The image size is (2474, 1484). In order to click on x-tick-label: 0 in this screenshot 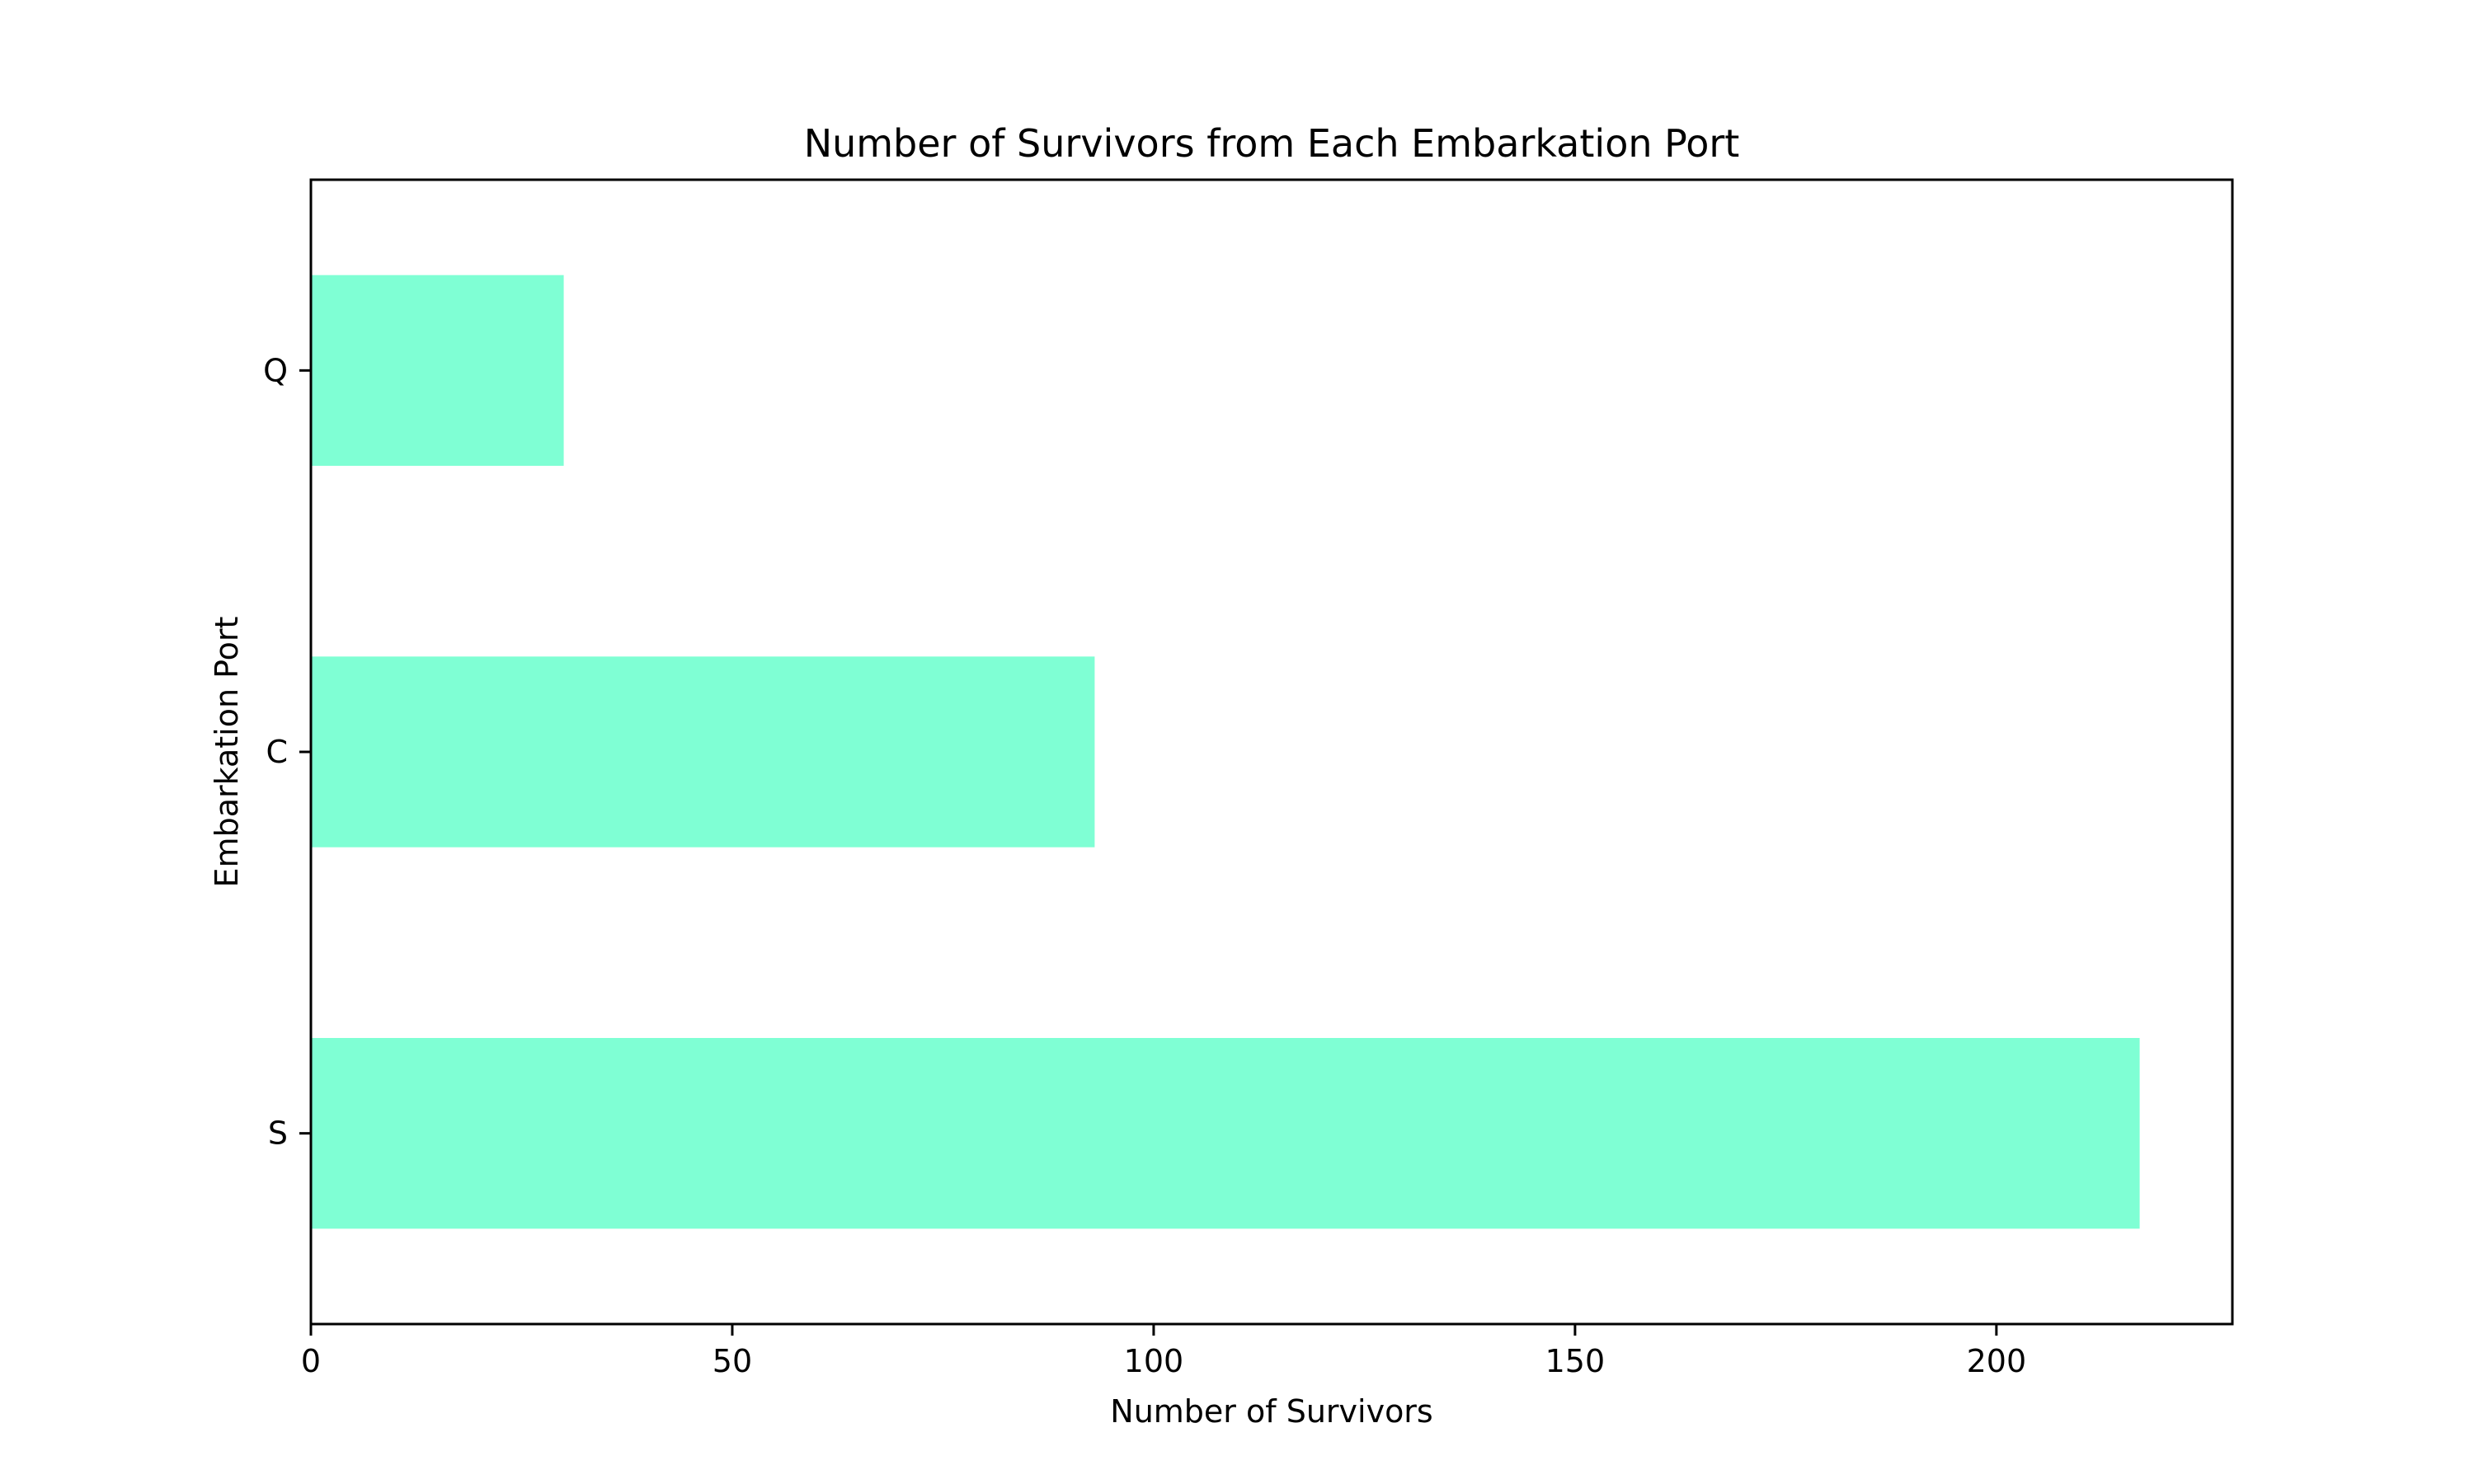, I will do `click(311, 1361)`.